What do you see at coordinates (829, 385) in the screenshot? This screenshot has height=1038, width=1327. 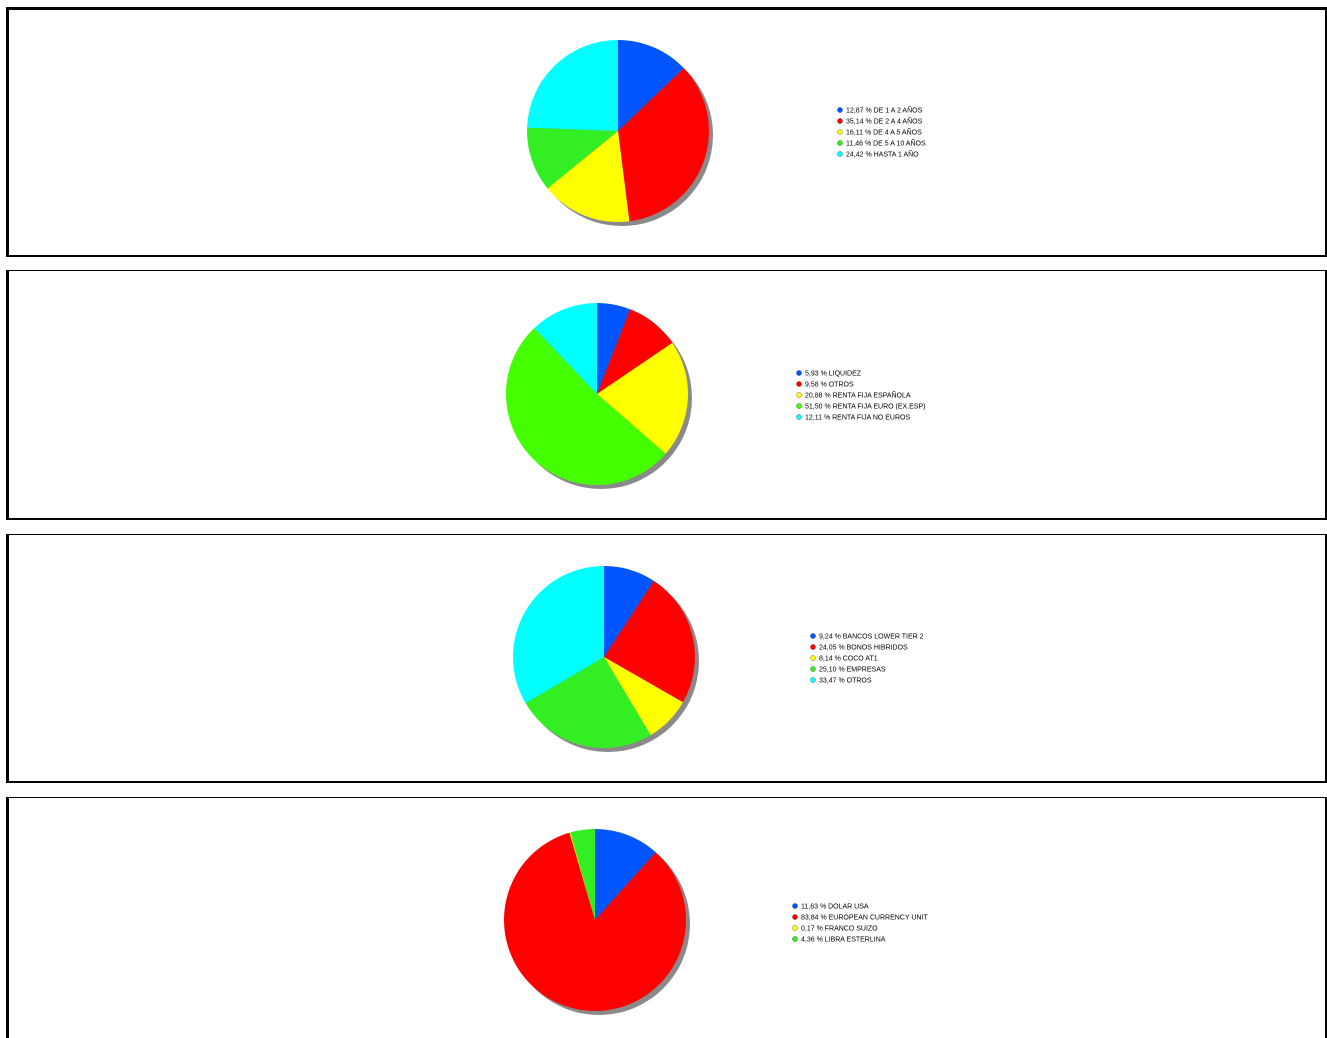 I see `legend-label: 9,58 % OTROS` at bounding box center [829, 385].